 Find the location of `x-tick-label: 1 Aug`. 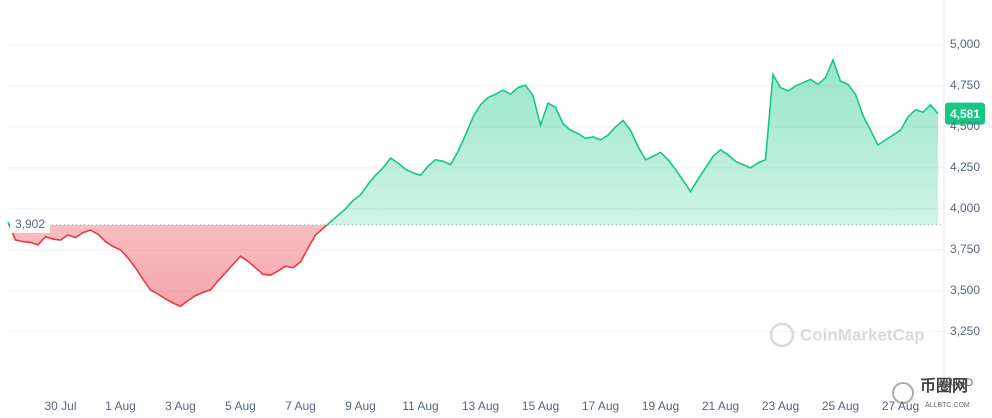

x-tick-label: 1 Aug is located at coordinates (120, 406).